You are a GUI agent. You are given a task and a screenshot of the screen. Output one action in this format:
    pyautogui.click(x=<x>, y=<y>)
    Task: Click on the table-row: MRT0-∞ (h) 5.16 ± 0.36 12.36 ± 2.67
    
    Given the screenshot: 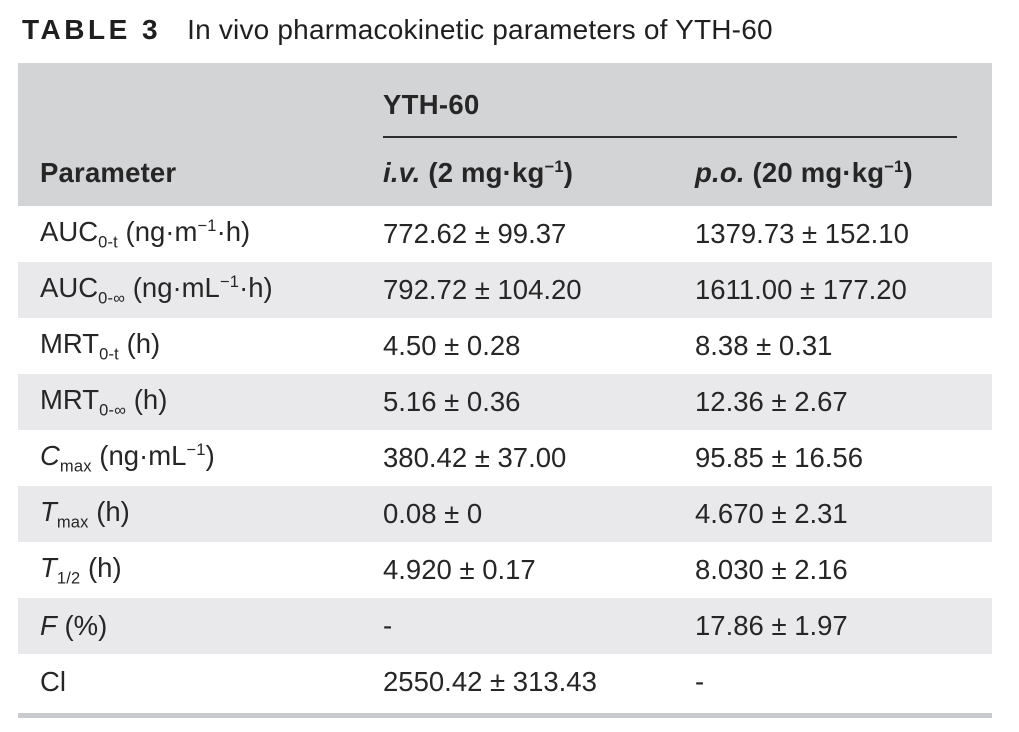 What is the action you would take?
    pyautogui.click(x=505, y=402)
    